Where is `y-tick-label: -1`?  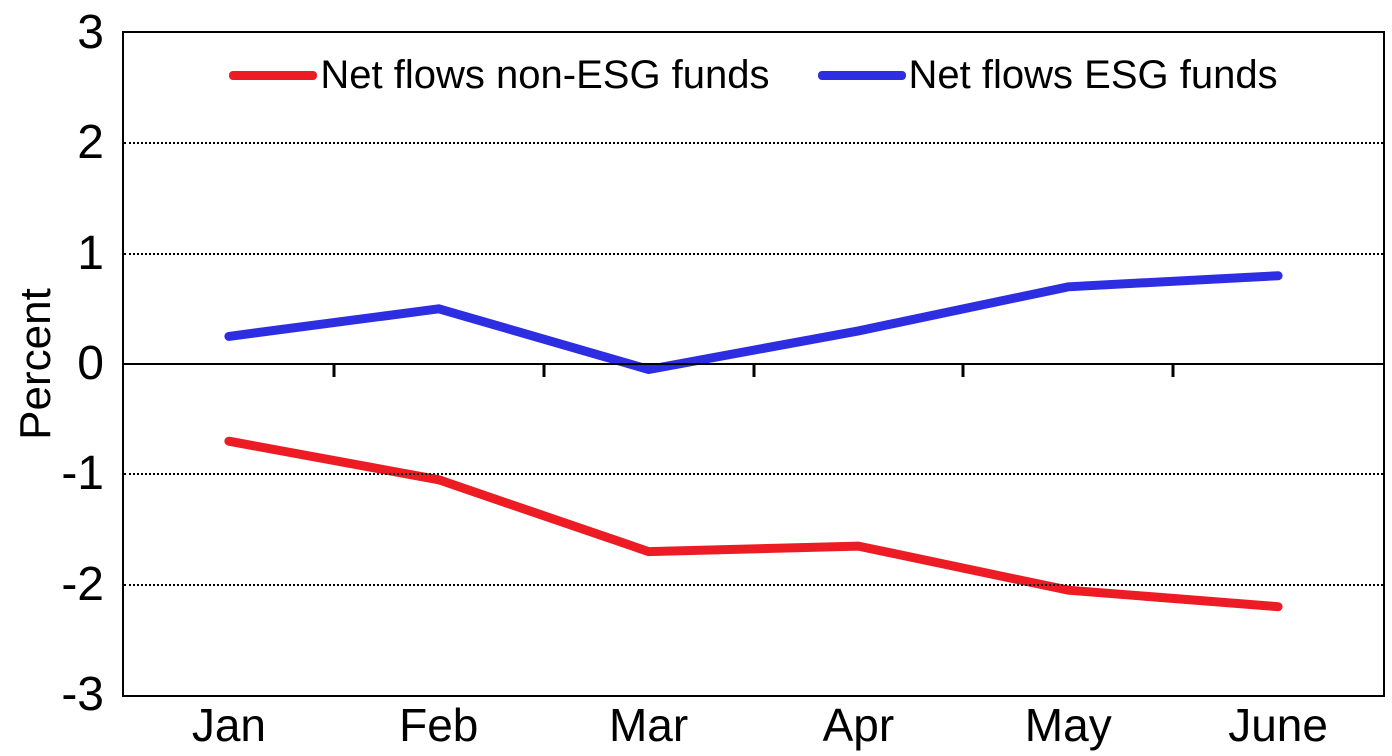
y-tick-label: -1 is located at coordinates (82, 474).